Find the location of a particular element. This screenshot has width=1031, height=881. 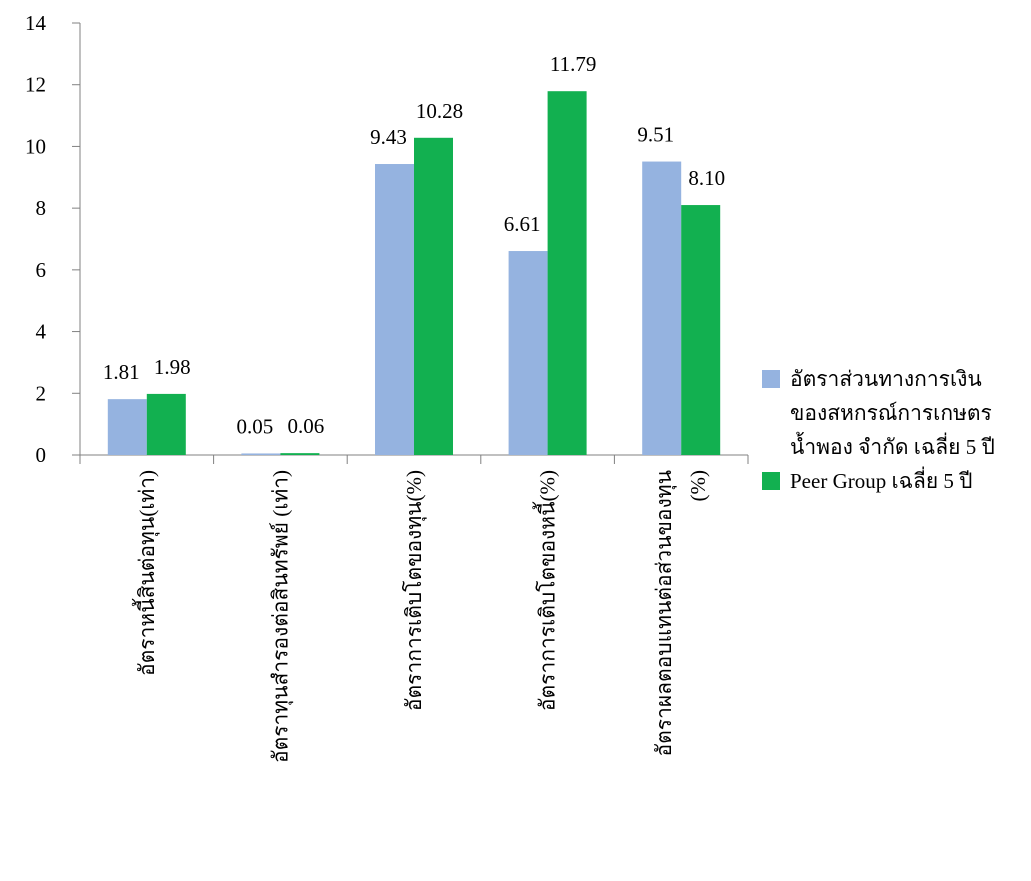

data-label-series-2: 8.10 is located at coordinates (706, 178).